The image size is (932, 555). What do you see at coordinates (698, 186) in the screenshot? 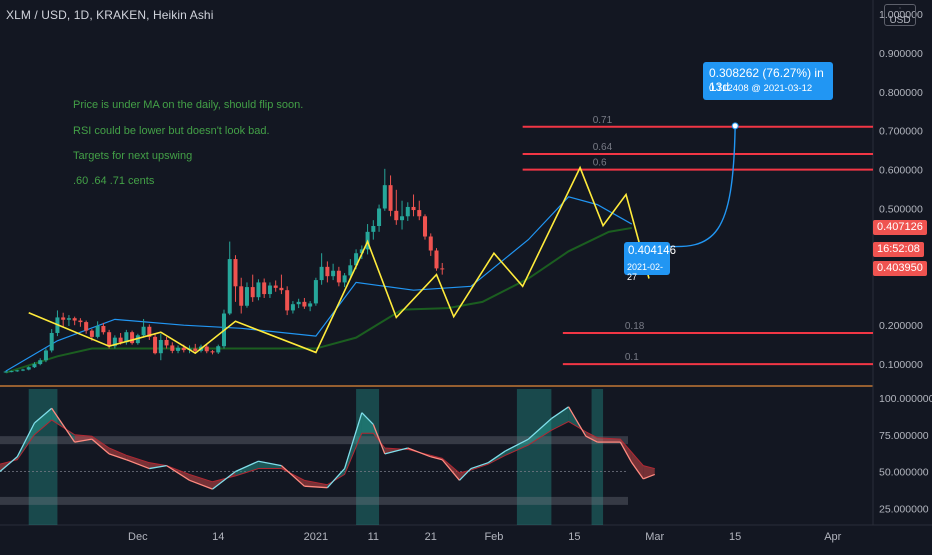
I see `projection-curve` at bounding box center [698, 186].